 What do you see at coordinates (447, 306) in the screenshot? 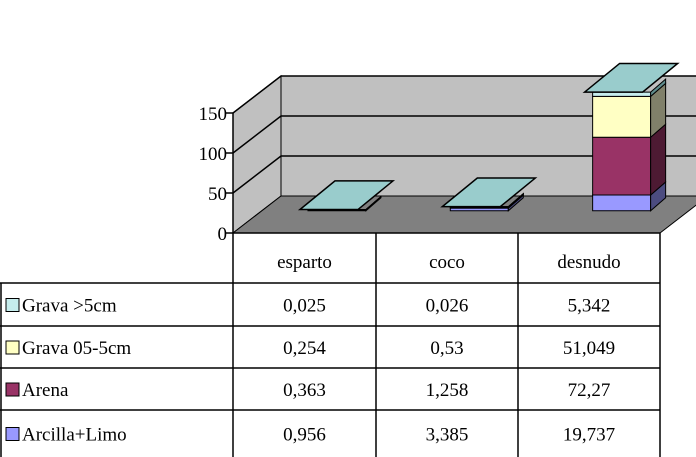
I see `data-value: 0,026` at bounding box center [447, 306].